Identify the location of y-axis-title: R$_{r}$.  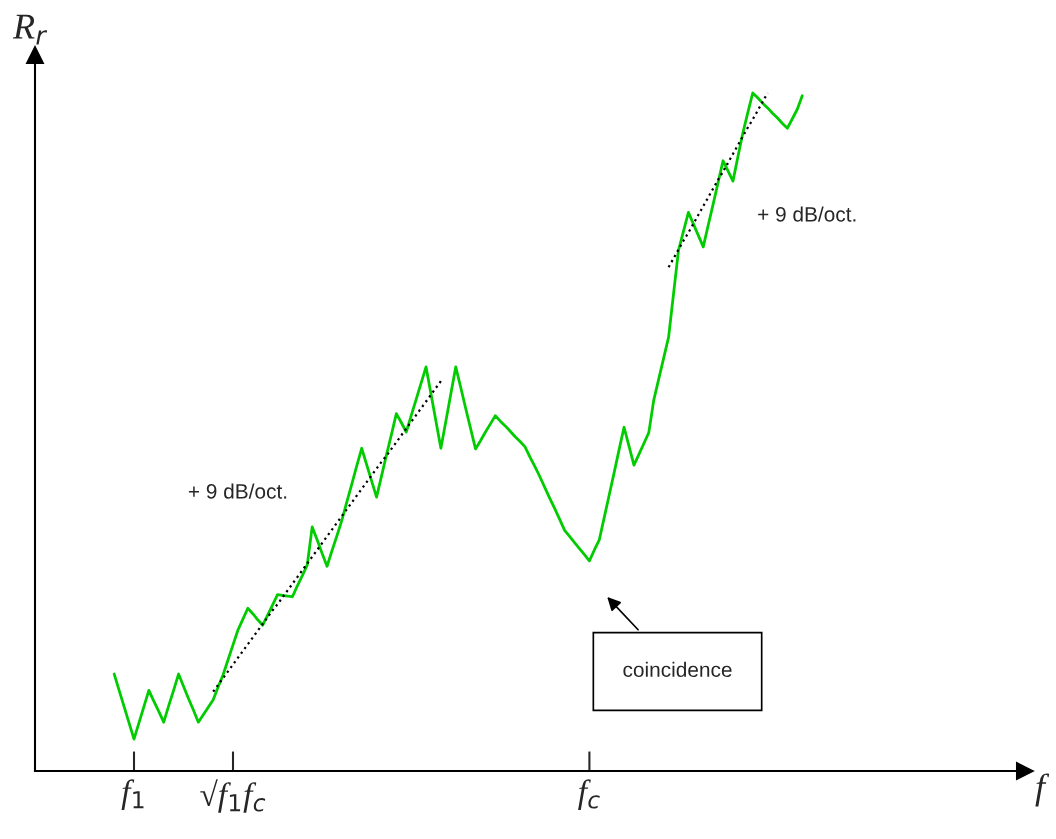
(30, 29).